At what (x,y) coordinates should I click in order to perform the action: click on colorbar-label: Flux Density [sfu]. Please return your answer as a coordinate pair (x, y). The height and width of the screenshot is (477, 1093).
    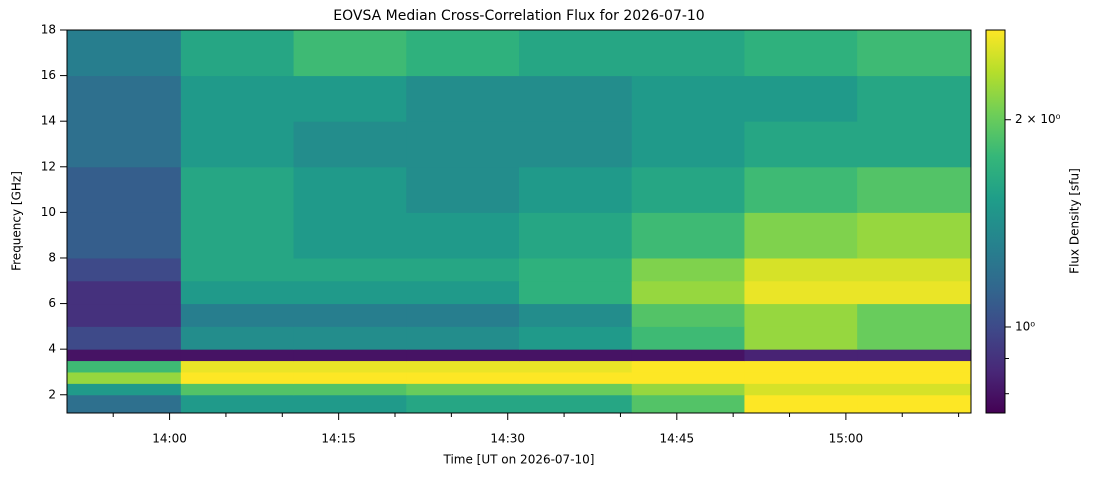
    Looking at the image, I should click on (1075, 221).